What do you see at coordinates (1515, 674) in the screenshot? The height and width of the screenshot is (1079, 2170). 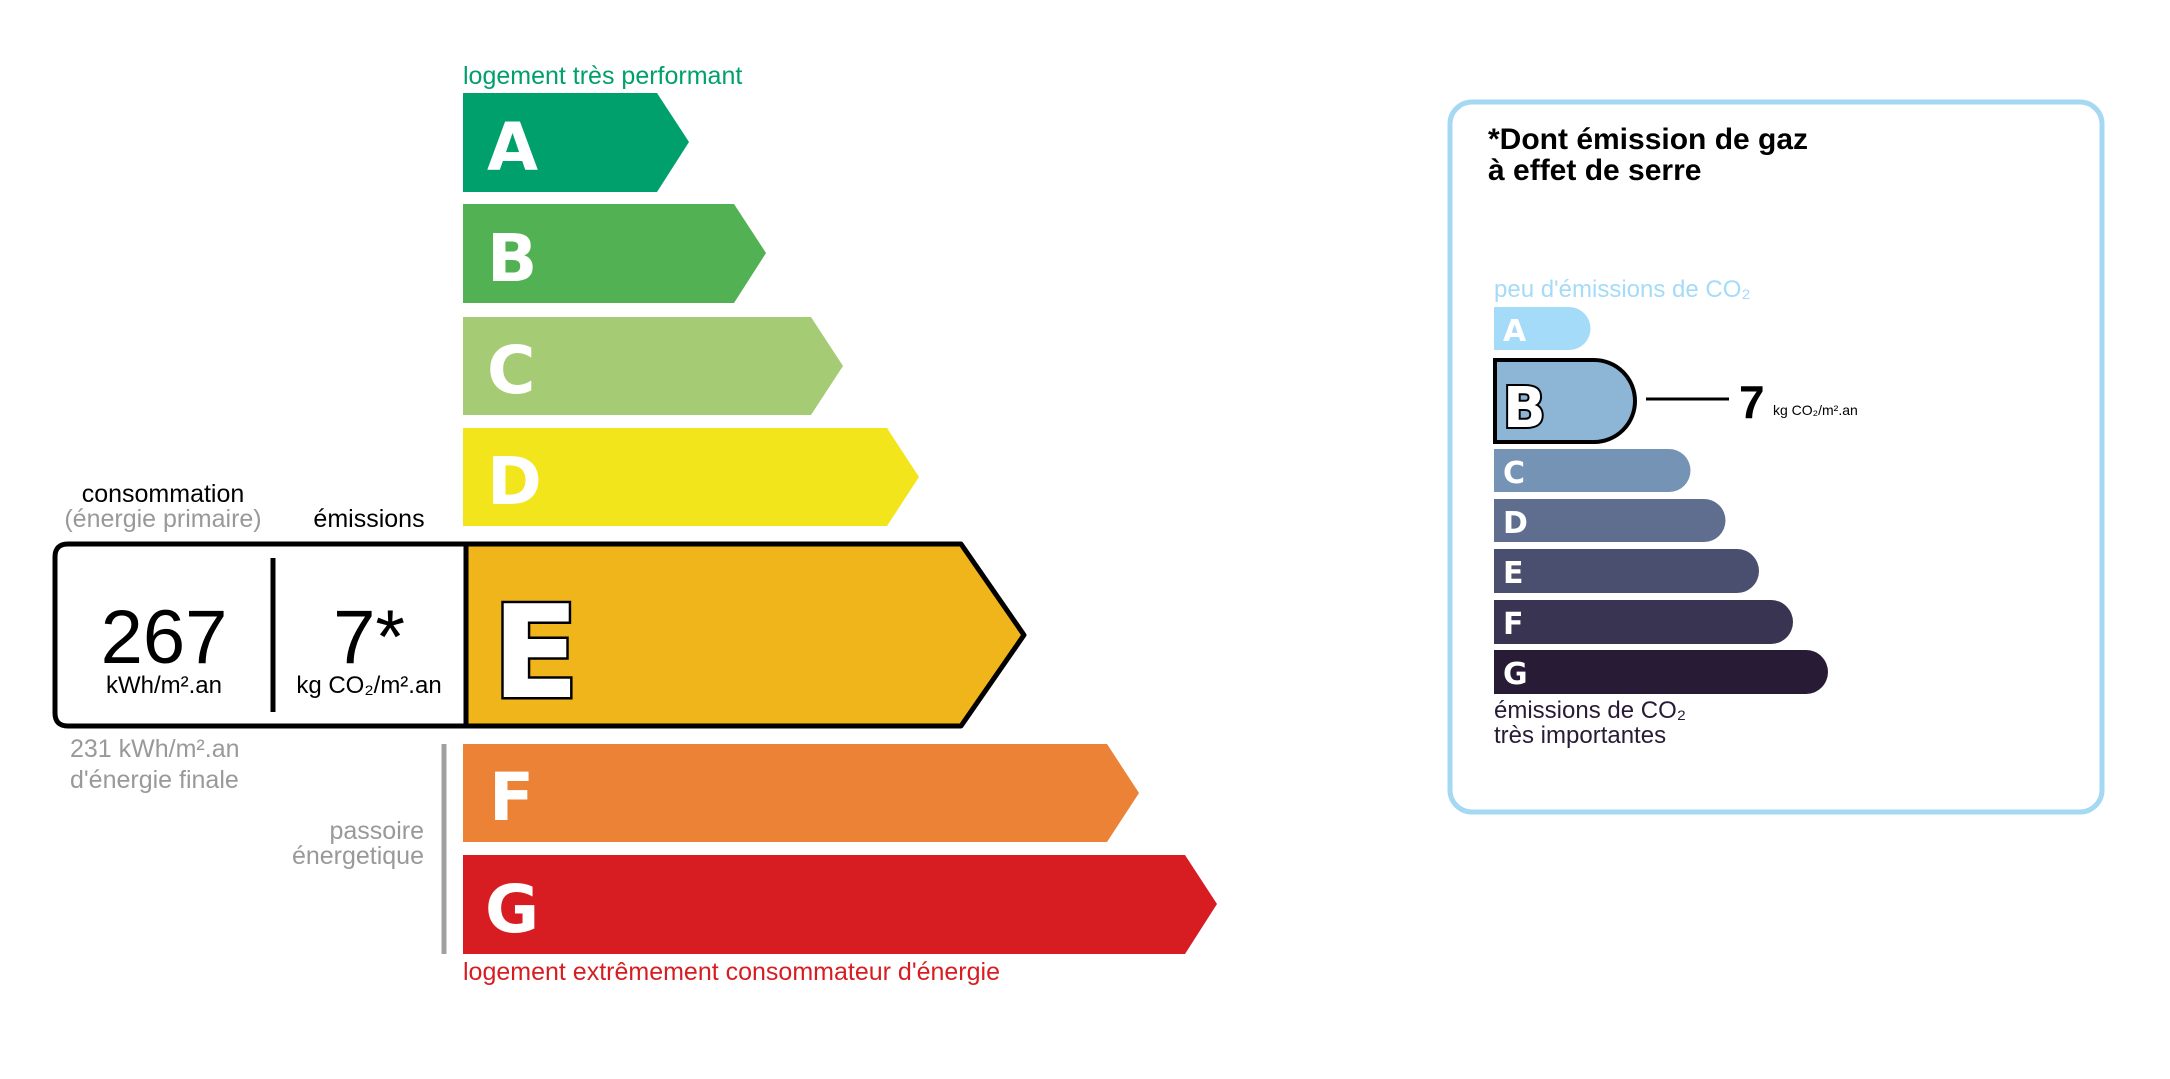 I see `ghg-letter-g: G` at bounding box center [1515, 674].